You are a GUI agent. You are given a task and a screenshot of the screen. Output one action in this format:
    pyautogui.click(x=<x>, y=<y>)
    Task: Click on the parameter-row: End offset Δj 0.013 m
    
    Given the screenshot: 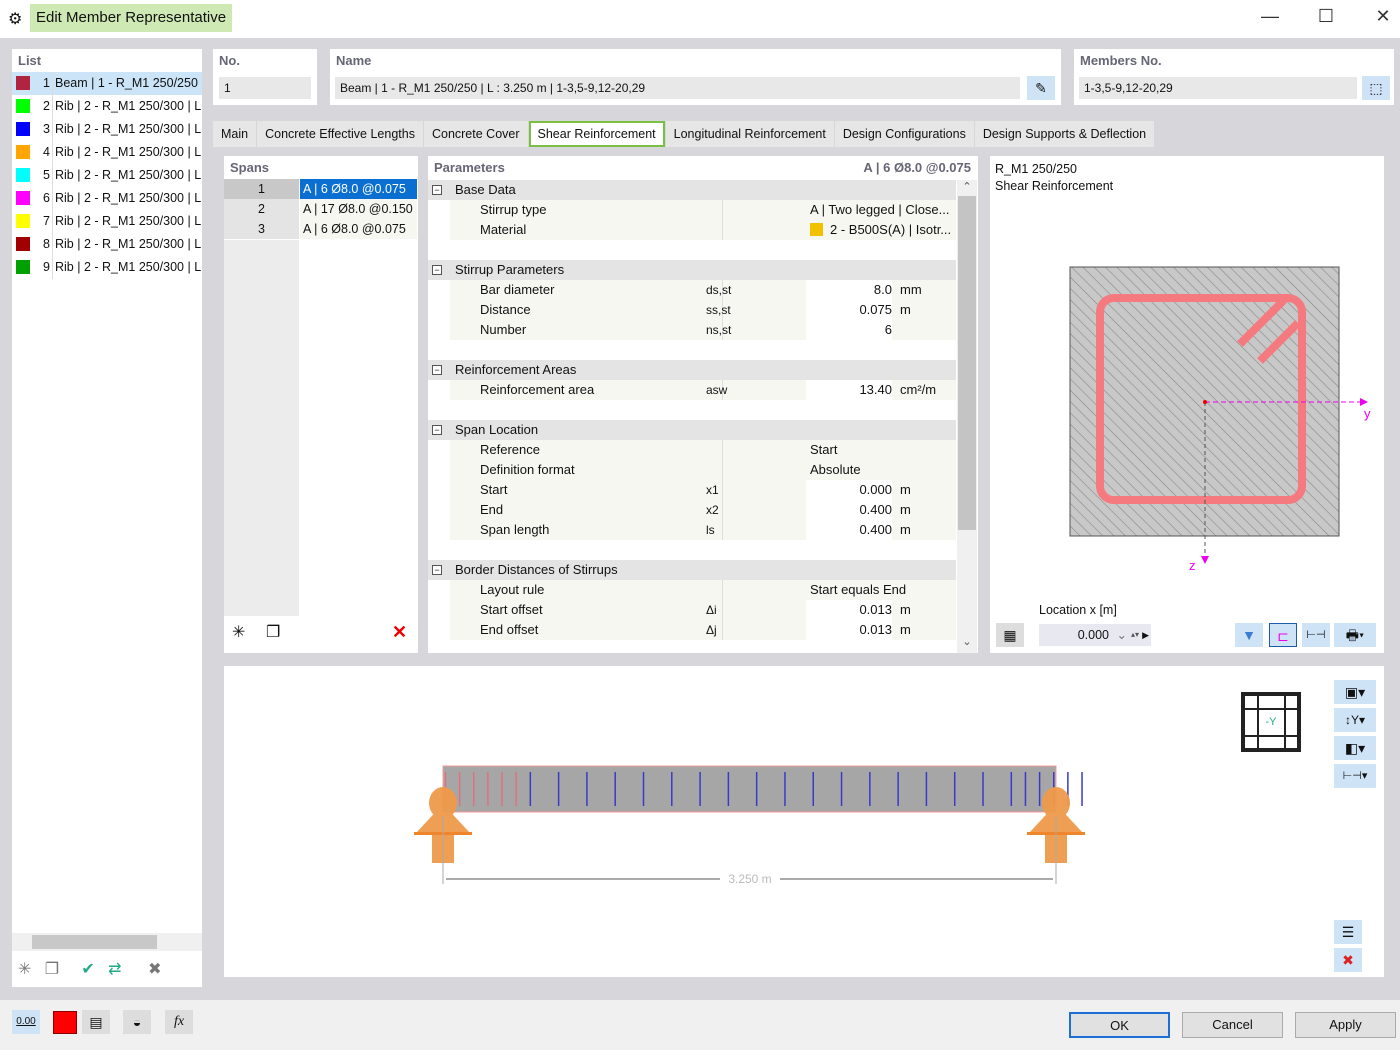 What is the action you would take?
    pyautogui.click(x=703, y=630)
    